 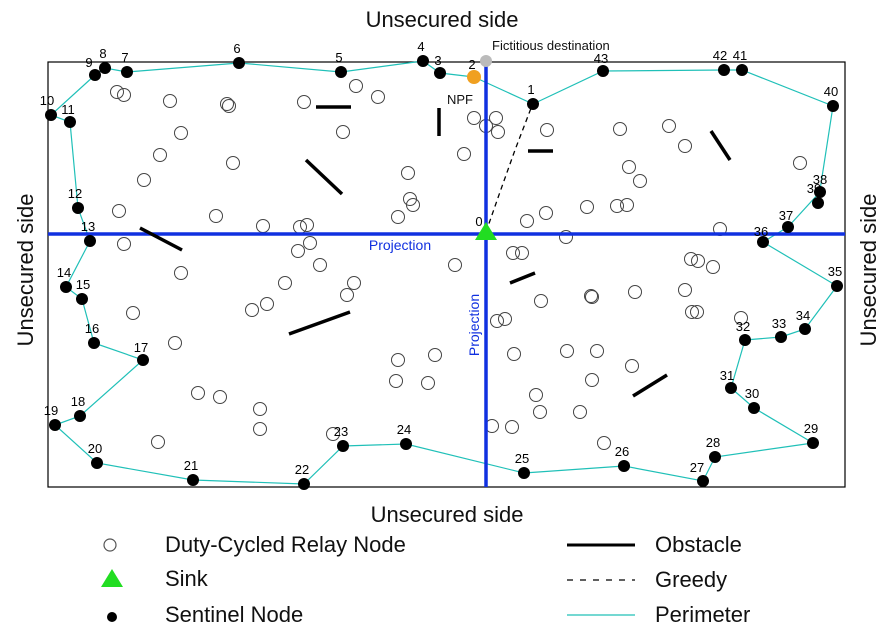 I want to click on right-side-label: Unsecured side, so click(x=868, y=270).